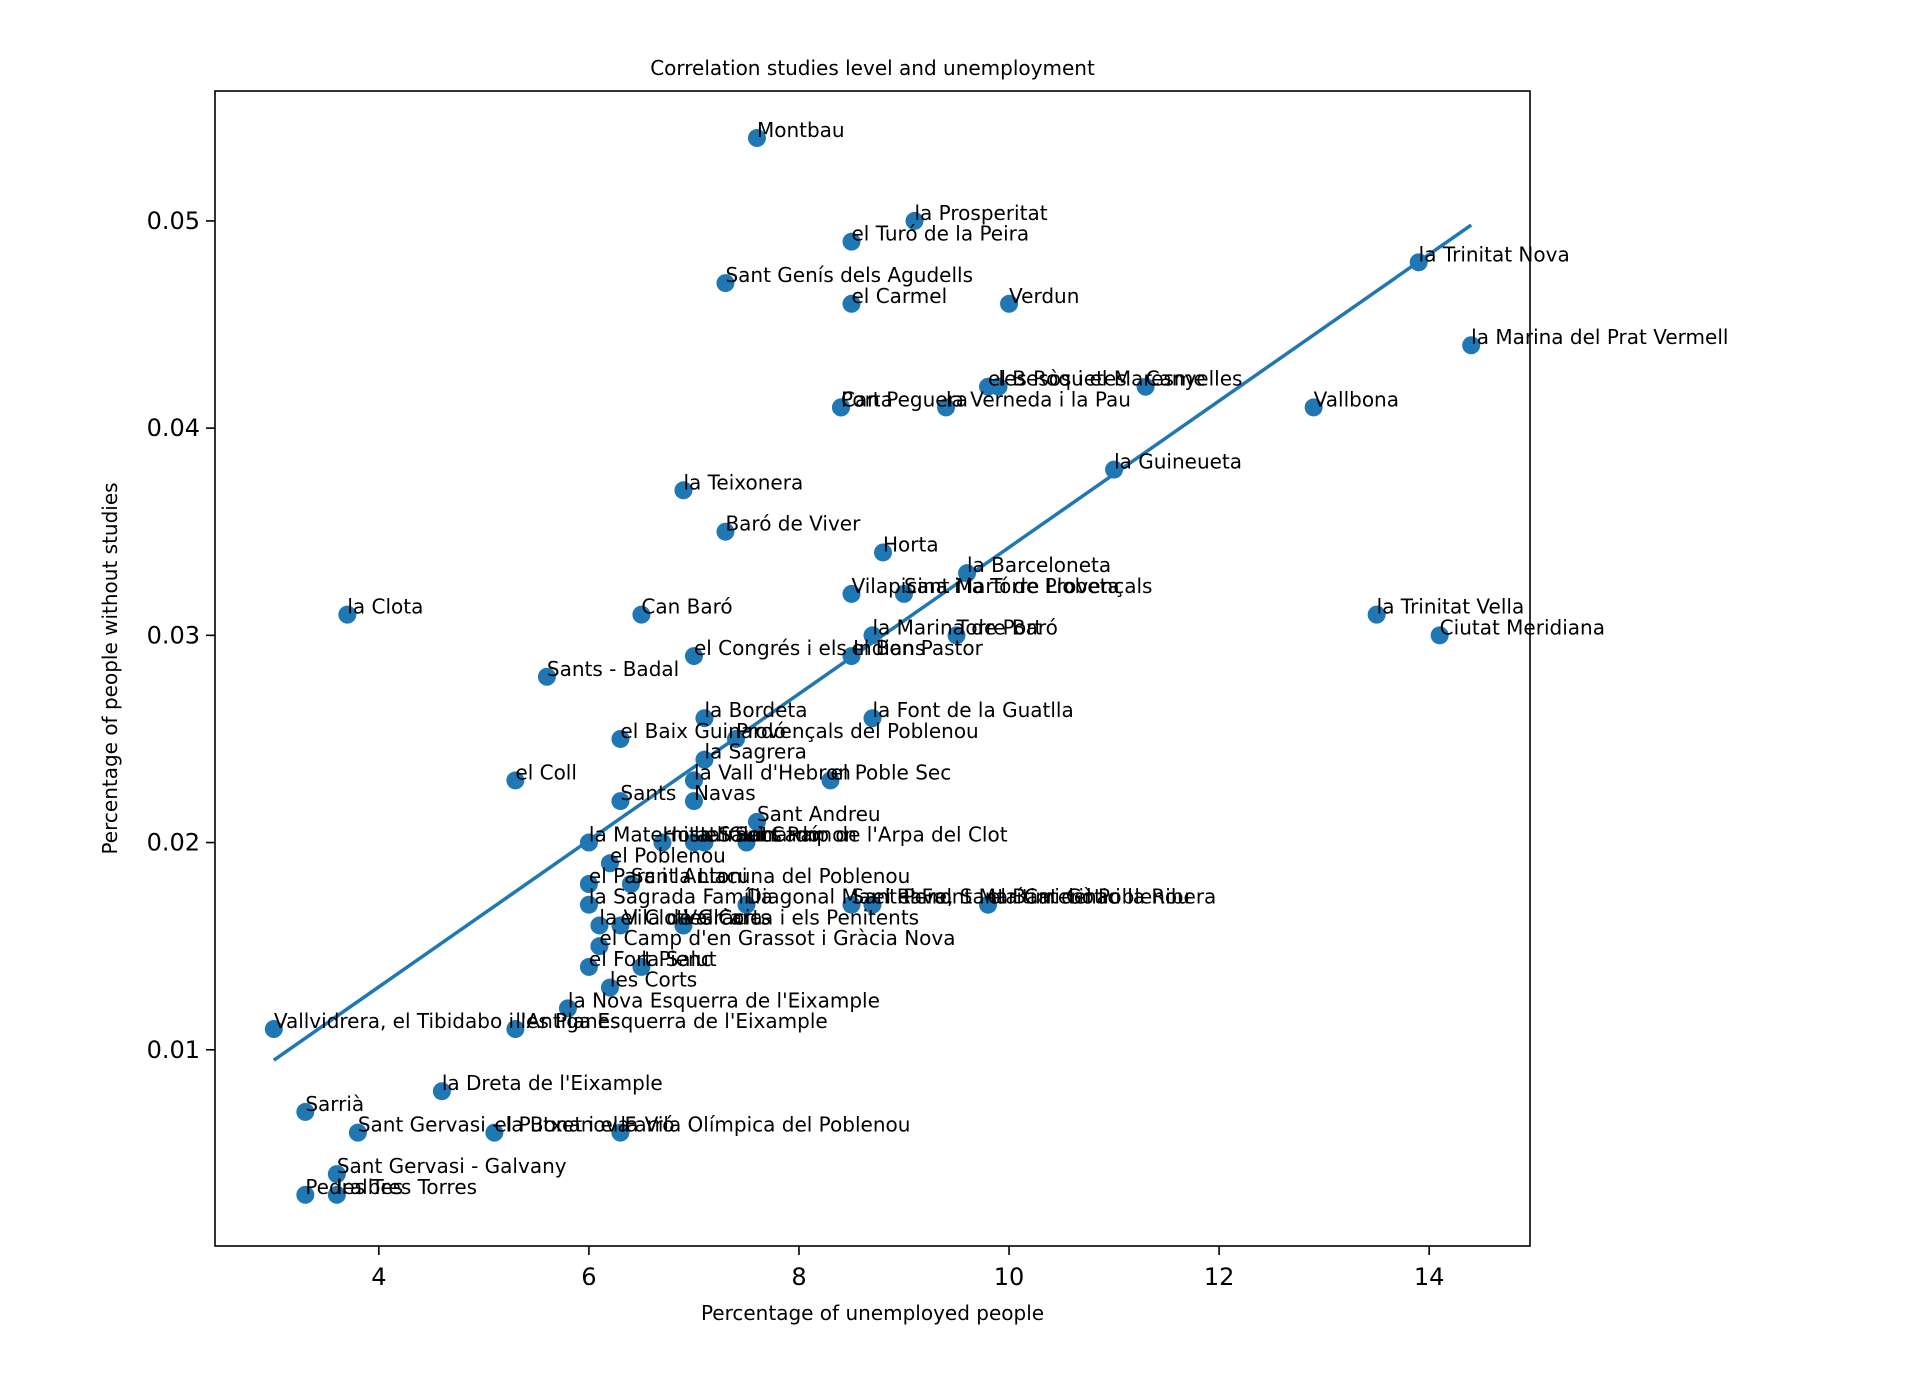  What do you see at coordinates (867, 399) in the screenshot?
I see `point-label: Porta` at bounding box center [867, 399].